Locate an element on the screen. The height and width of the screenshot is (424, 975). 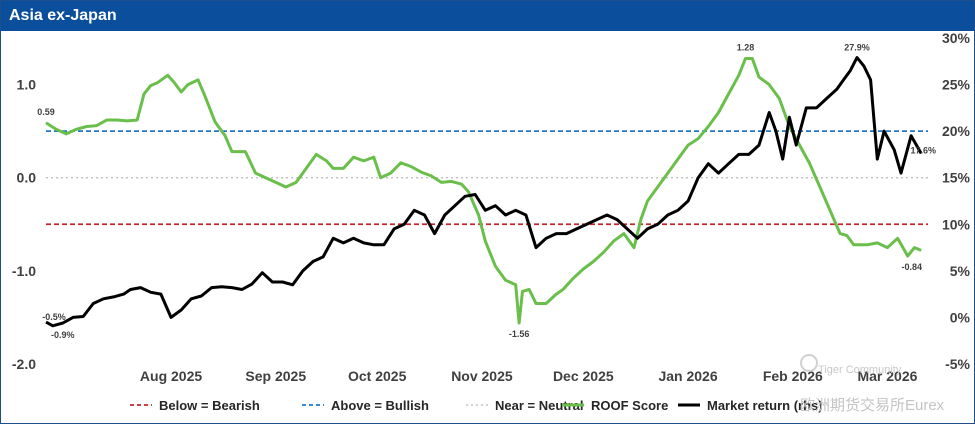
data-label: -1.56 is located at coordinates (519, 334).